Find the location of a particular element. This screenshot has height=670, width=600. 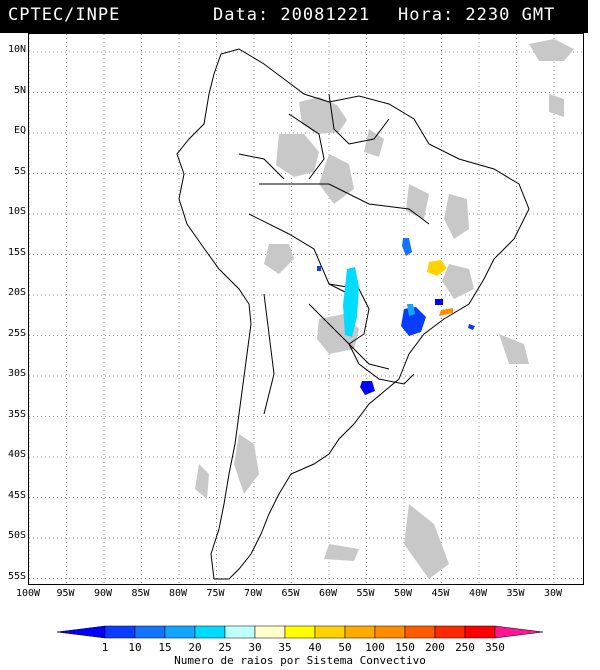

lon-label: 65W is located at coordinates (290, 593).